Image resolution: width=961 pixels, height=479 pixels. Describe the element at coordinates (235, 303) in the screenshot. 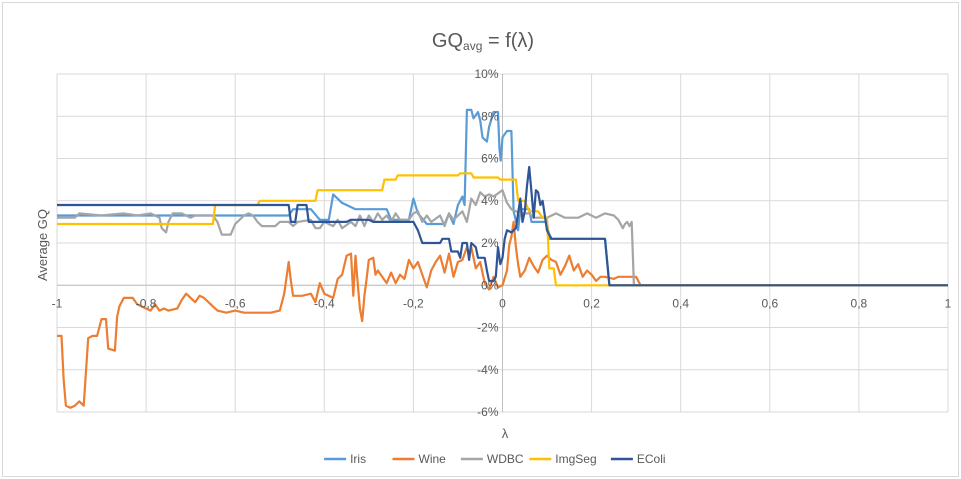

I see `x-tick-label: -0,6` at that location.